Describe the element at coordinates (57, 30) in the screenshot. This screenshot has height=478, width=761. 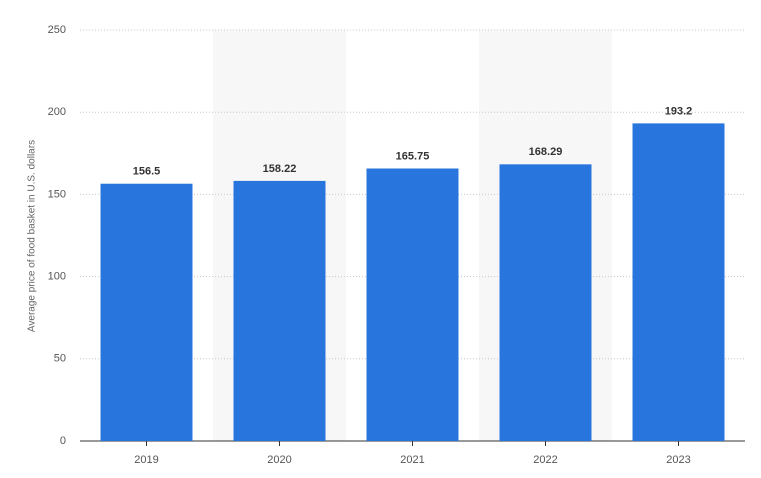
I see `y-tick-label: 250` at that location.